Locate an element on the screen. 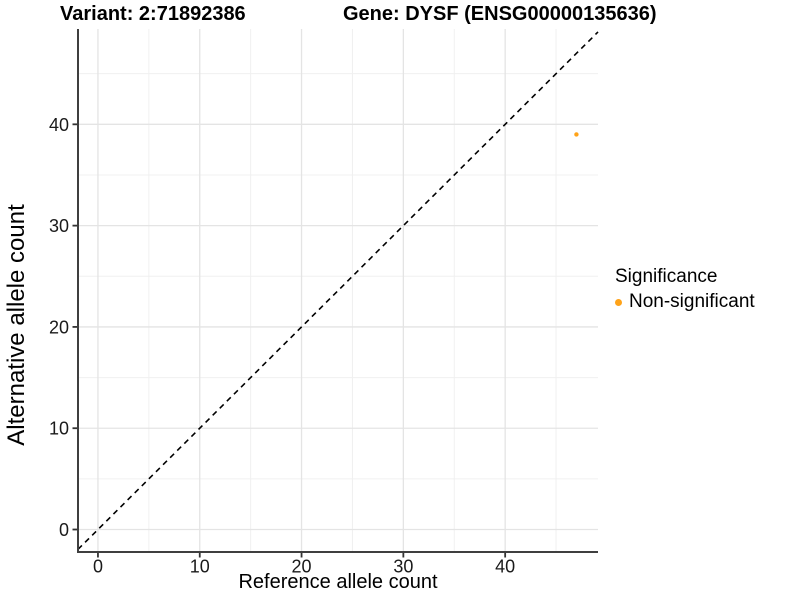 The height and width of the screenshot is (600, 800). x-tick-label: 20 is located at coordinates (302, 567).